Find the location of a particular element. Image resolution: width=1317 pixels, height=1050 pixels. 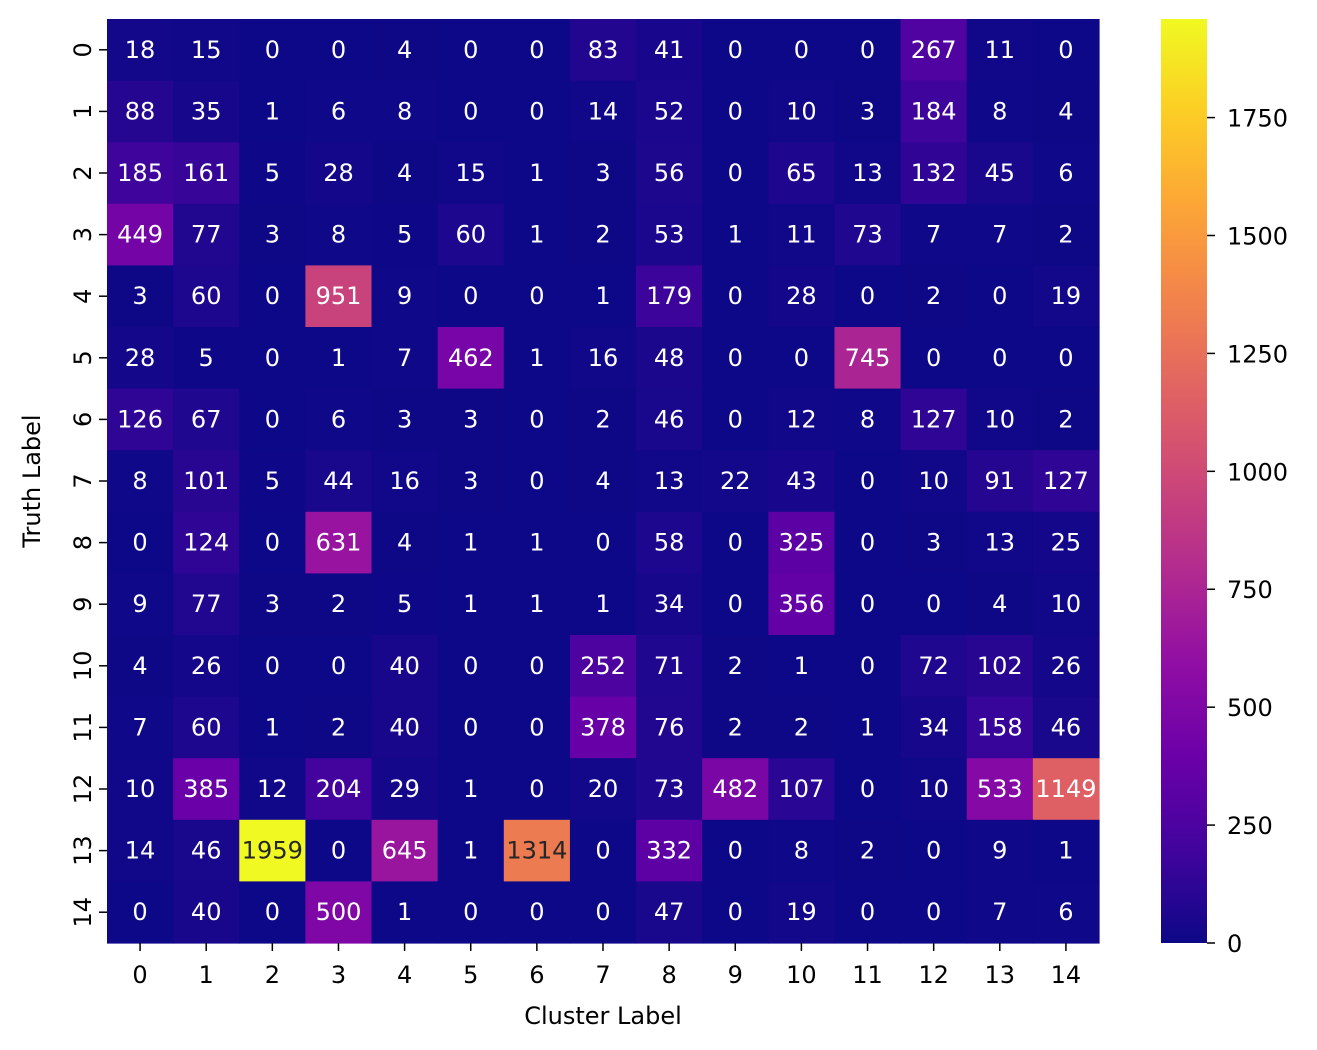

cell-value-0-13: 11 is located at coordinates (1000, 50).